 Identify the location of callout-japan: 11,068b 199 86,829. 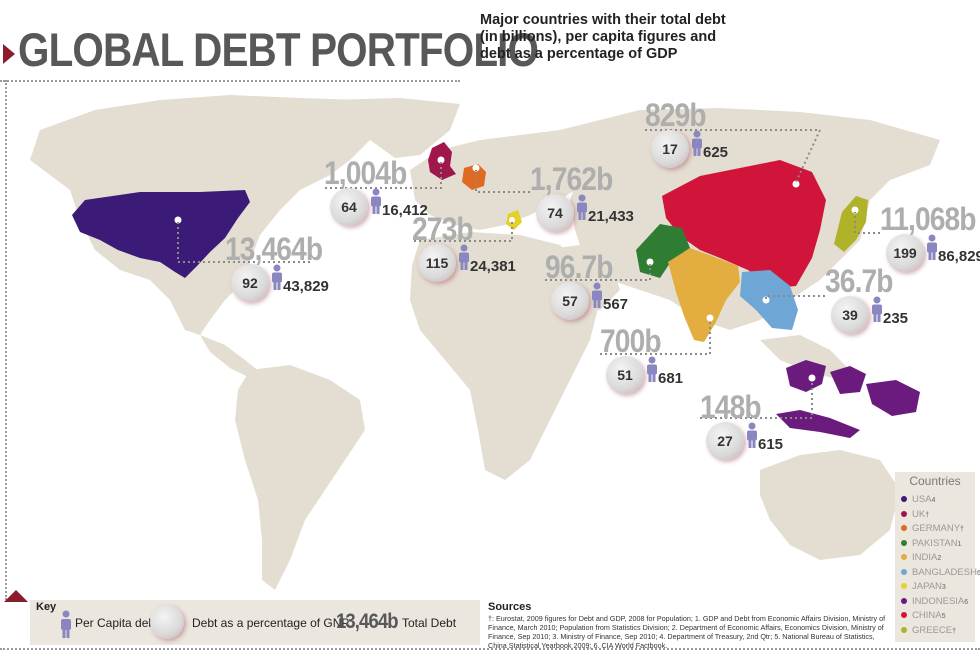
(930, 242).